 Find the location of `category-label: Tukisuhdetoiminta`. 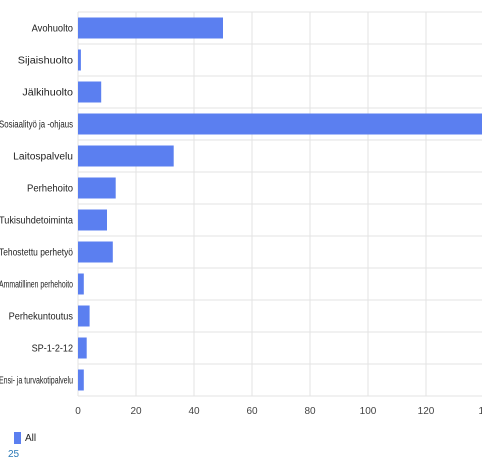

category-label: Tukisuhdetoiminta is located at coordinates (36, 221).